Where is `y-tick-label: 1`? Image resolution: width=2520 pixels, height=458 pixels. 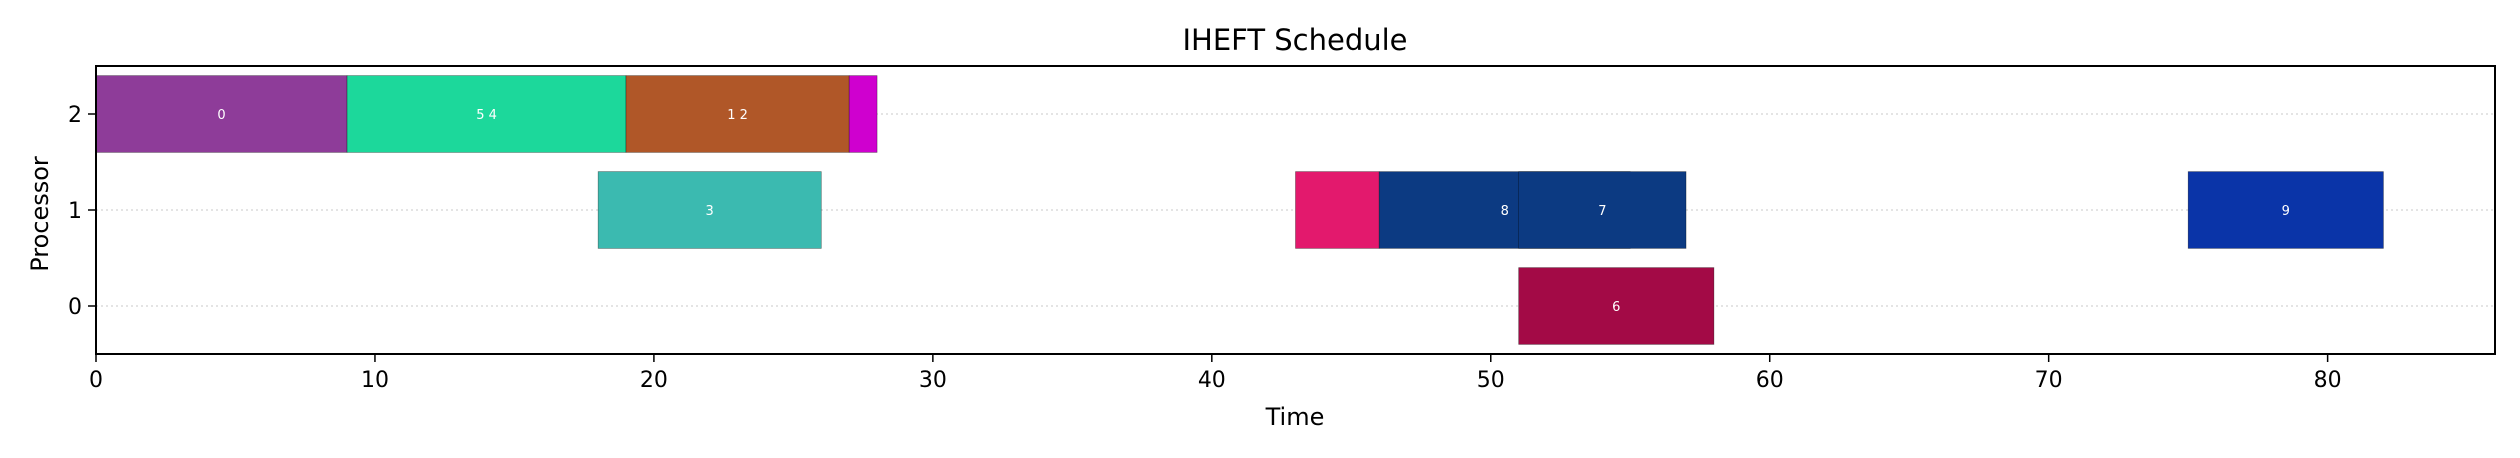 y-tick-label: 1 is located at coordinates (75, 211).